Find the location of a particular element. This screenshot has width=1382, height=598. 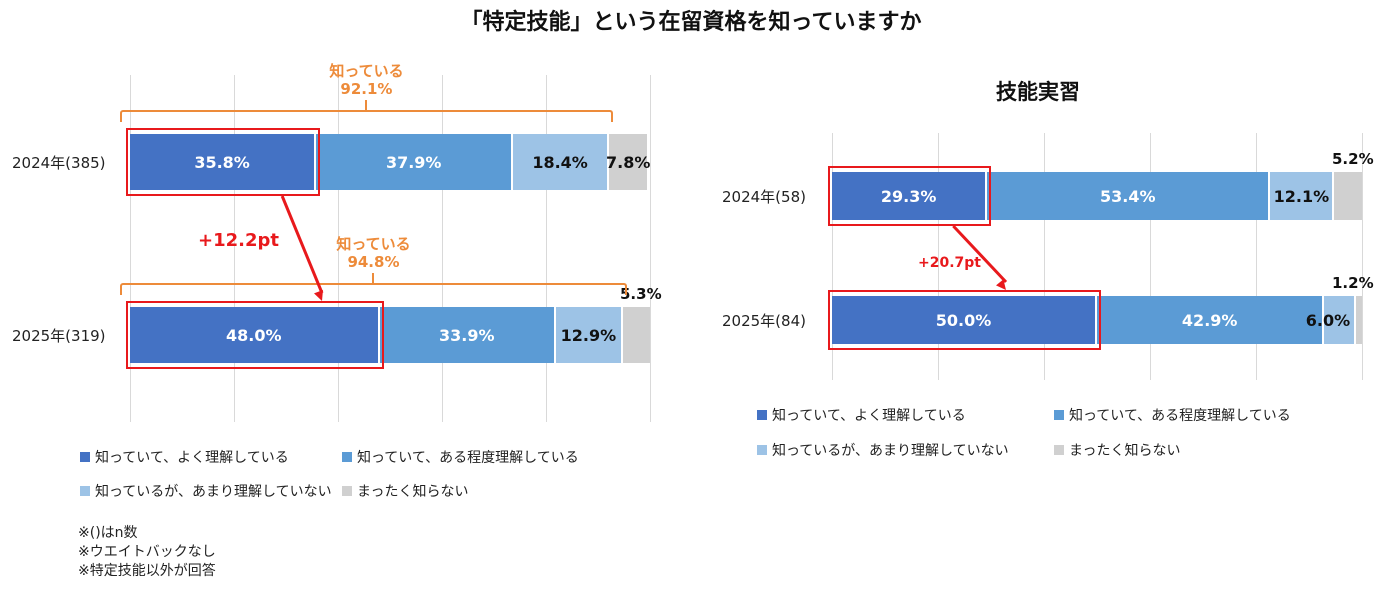

bar-segment: 33.9% is located at coordinates (467, 335).